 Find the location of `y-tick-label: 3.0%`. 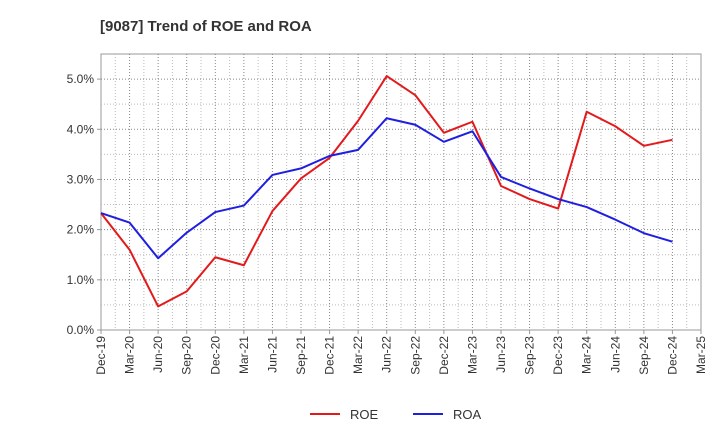

y-tick-label: 3.0% is located at coordinates (81, 179).